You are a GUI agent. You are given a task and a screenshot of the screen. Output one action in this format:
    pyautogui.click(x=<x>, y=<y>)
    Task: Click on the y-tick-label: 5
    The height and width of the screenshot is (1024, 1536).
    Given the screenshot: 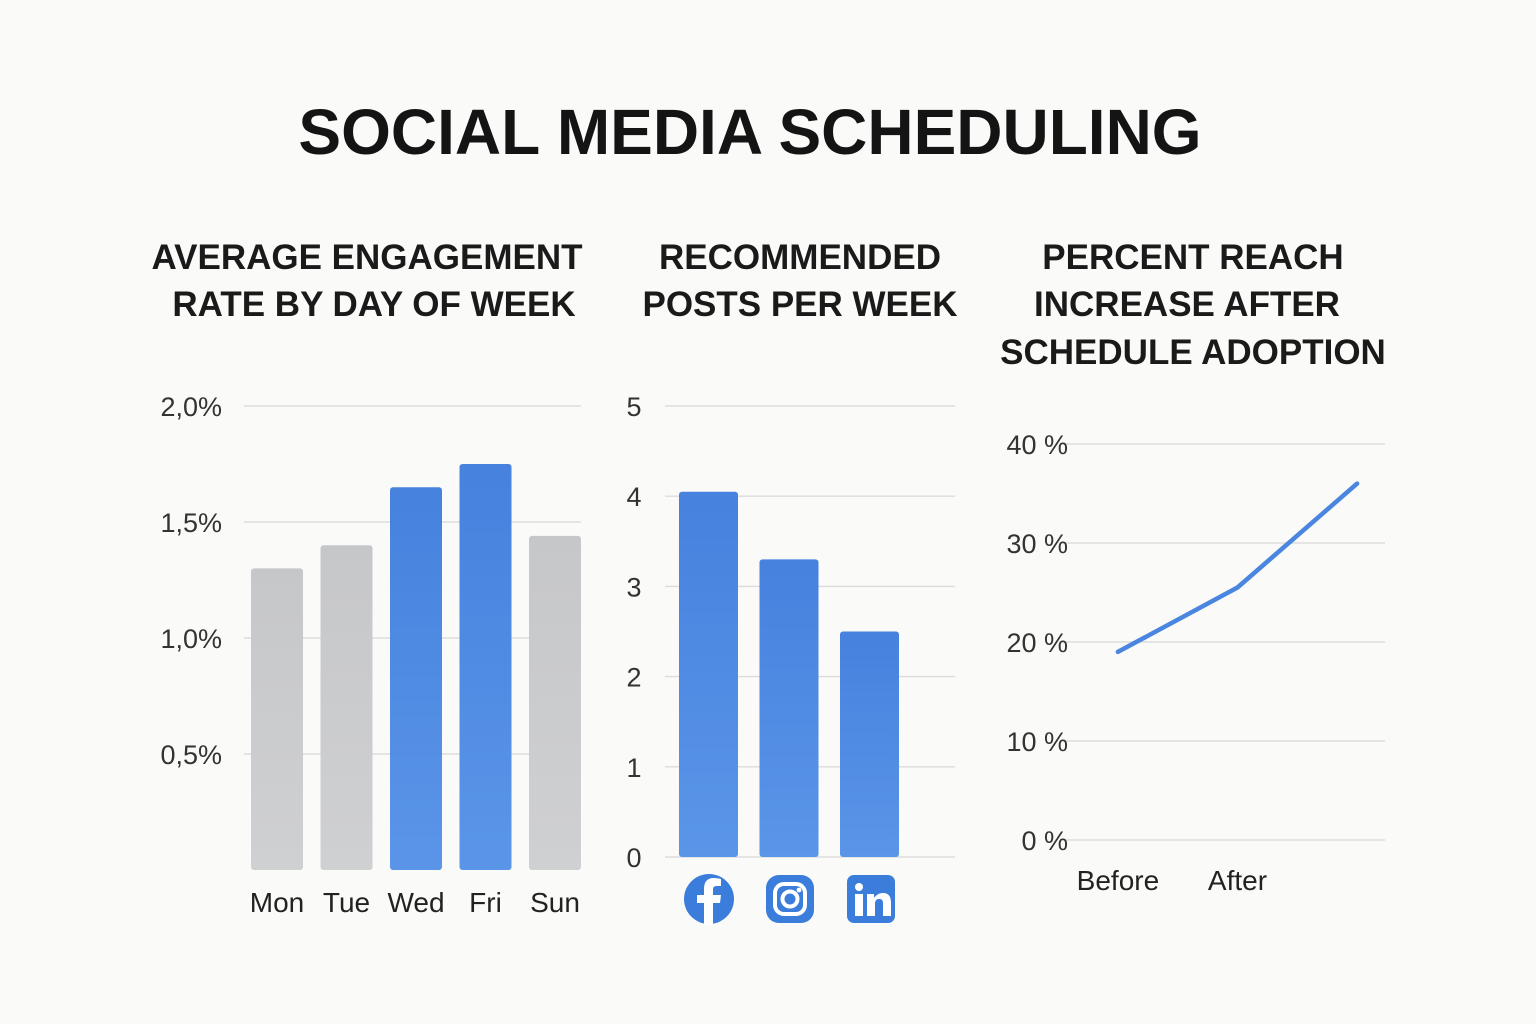 What is the action you would take?
    pyautogui.click(x=633, y=407)
    